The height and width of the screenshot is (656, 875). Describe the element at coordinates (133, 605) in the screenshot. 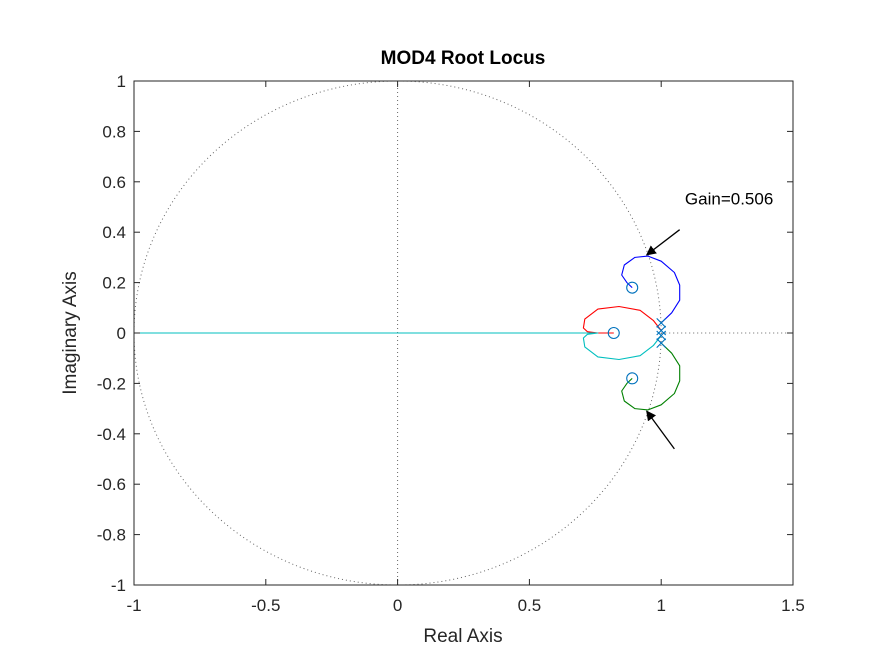

I see `x-tick-label: -1` at that location.